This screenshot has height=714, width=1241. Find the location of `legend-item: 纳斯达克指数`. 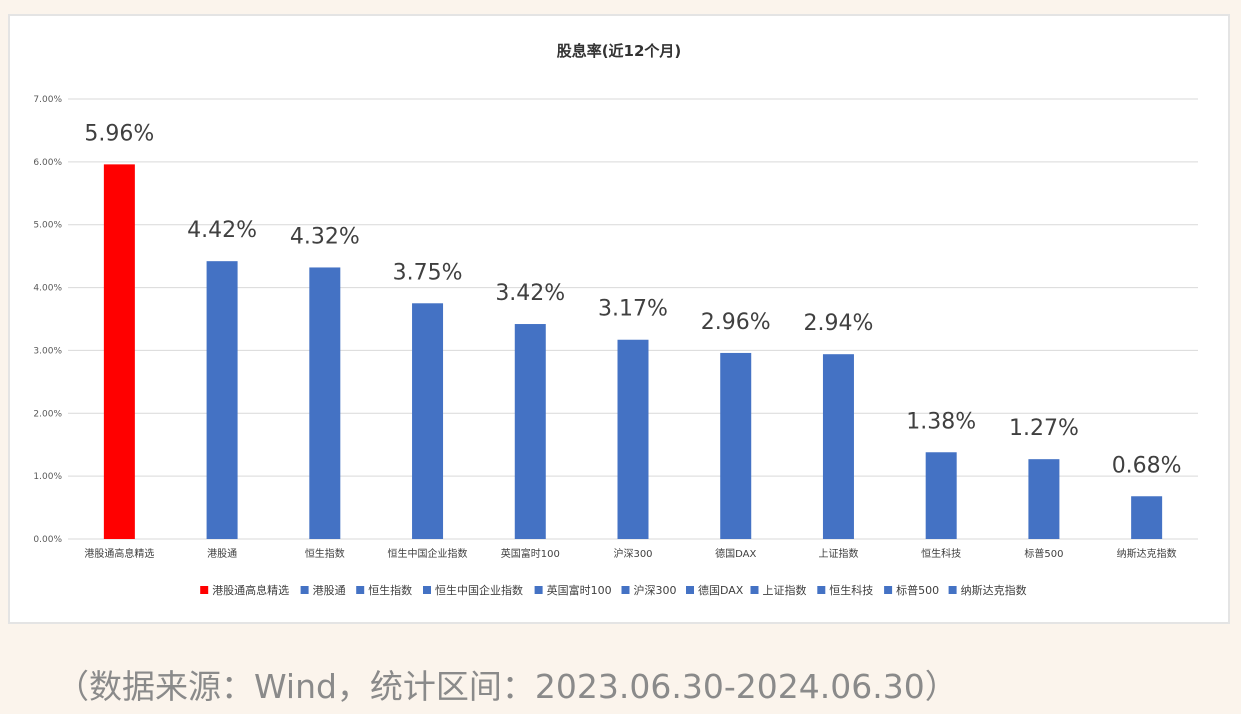

legend-item: 纳斯达克指数 is located at coordinates (994, 590).